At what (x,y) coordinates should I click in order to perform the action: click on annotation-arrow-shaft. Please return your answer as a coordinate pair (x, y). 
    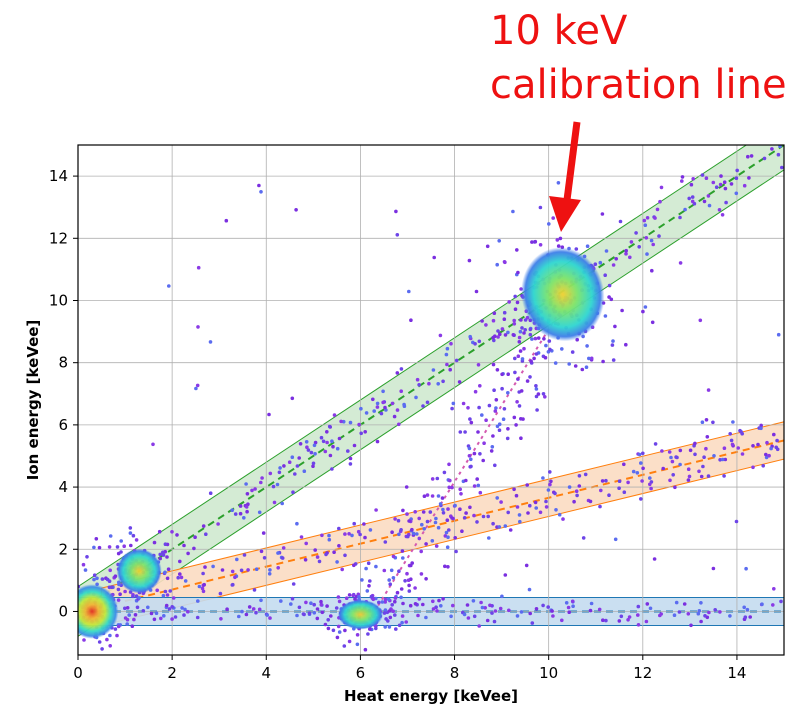
    Looking at the image, I should click on (572, 161).